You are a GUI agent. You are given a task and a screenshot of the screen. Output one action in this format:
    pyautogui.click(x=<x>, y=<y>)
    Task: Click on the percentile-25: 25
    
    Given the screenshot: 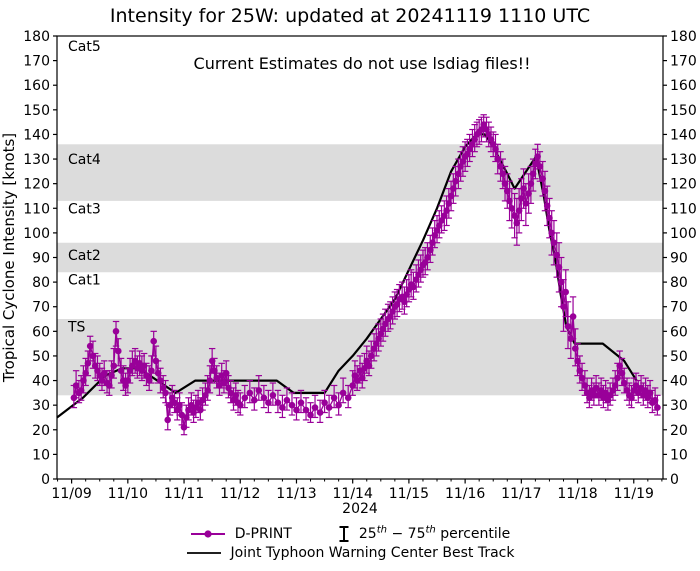 What is the action you would take?
    pyautogui.click(x=367, y=534)
    